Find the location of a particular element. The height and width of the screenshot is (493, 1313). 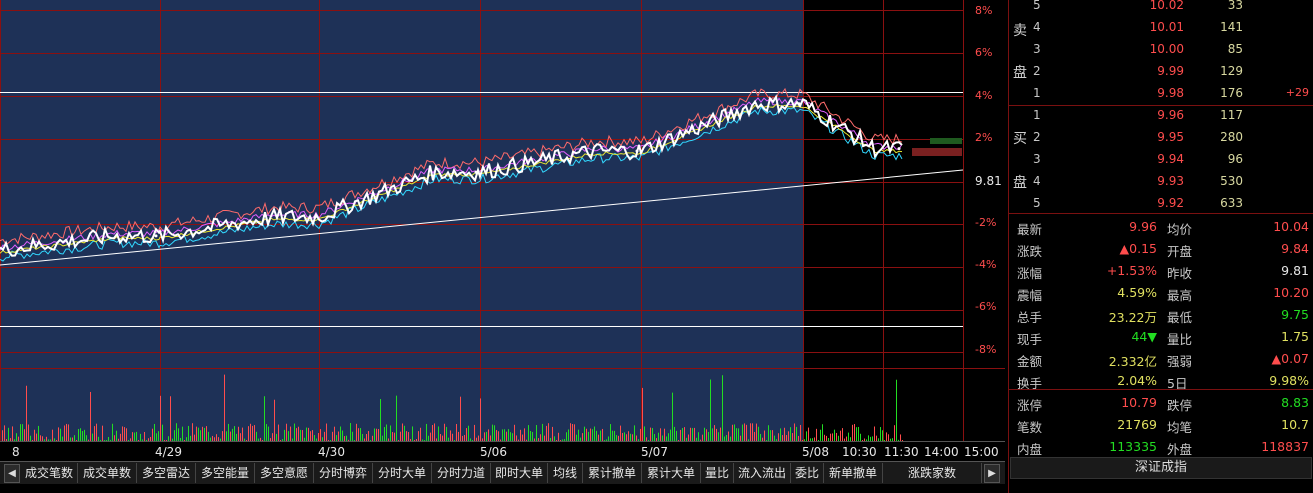

ask-level-row: 1 9.98 176 +29 is located at coordinates (1161, 93).